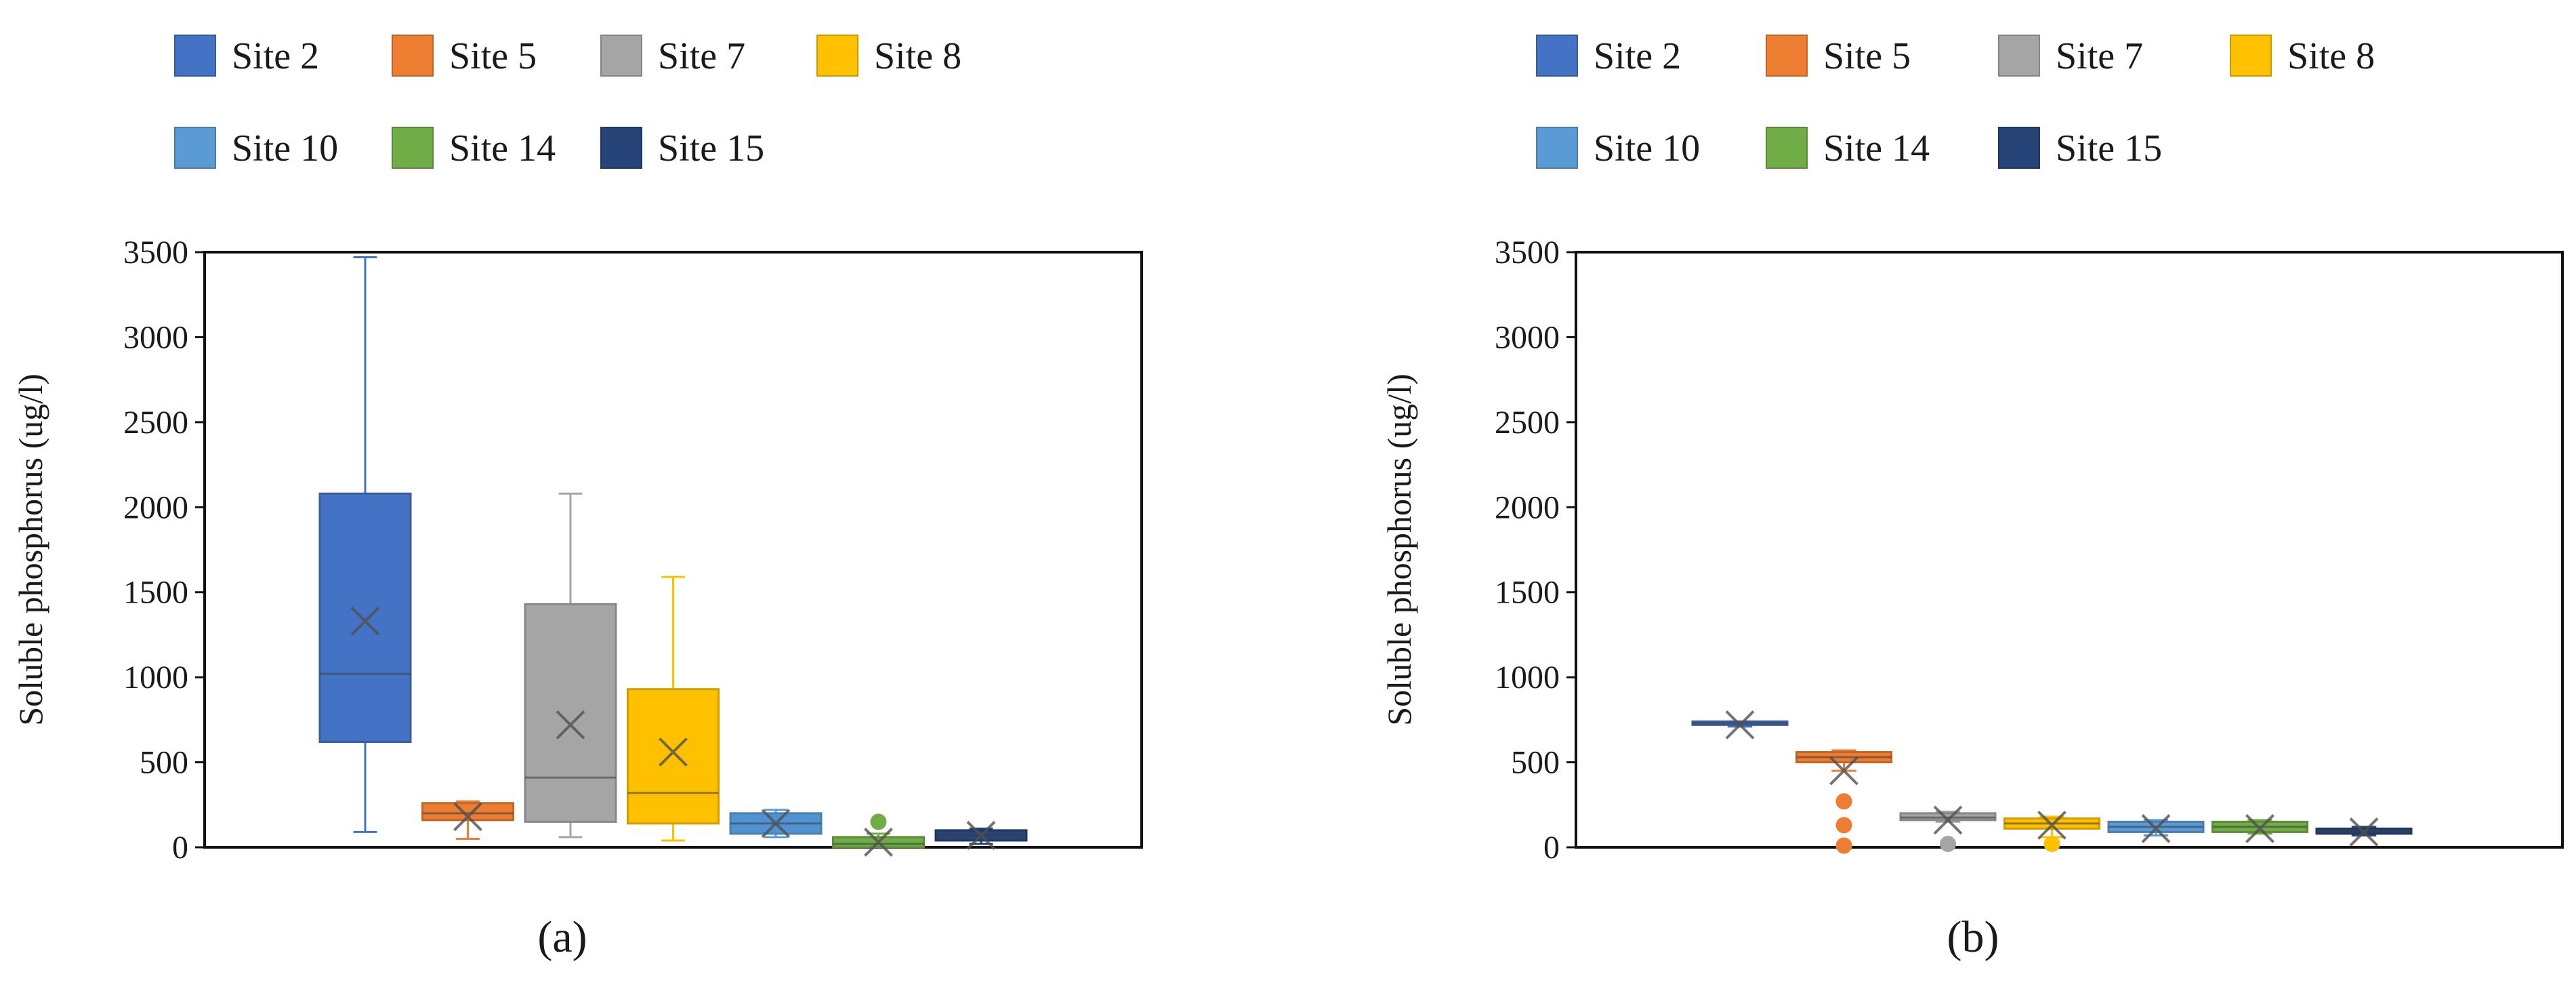 The image size is (2576, 991). Describe the element at coordinates (1876, 148) in the screenshot. I see `legend-label: Site 14` at that location.